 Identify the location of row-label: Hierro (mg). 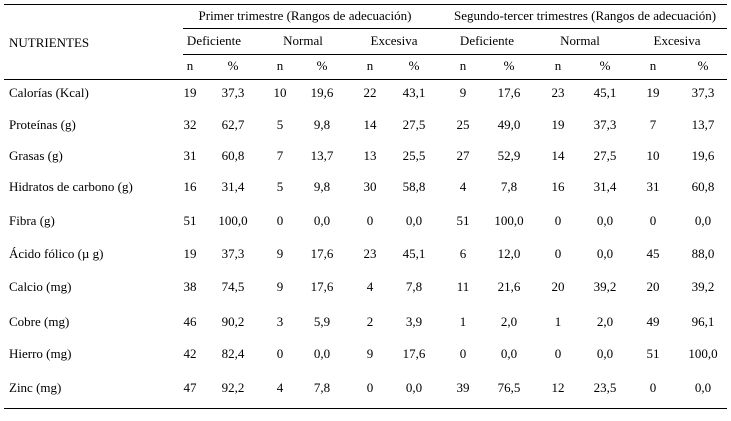
(40, 353).